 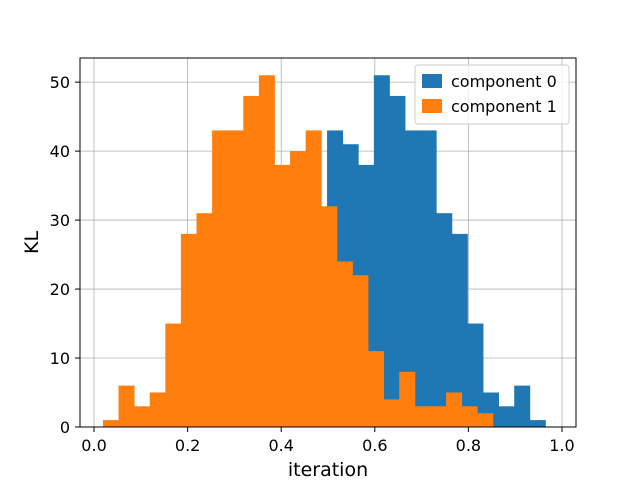 What do you see at coordinates (187, 445) in the screenshot?
I see `x-tick-label: 0.2` at bounding box center [187, 445].